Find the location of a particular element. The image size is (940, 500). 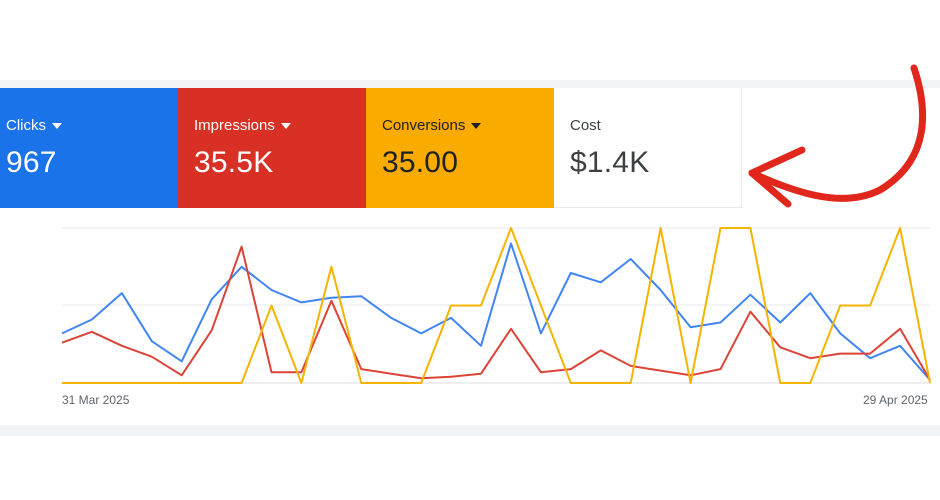

x-axis-start-label: 31 Mar 2025 is located at coordinates (96, 400).